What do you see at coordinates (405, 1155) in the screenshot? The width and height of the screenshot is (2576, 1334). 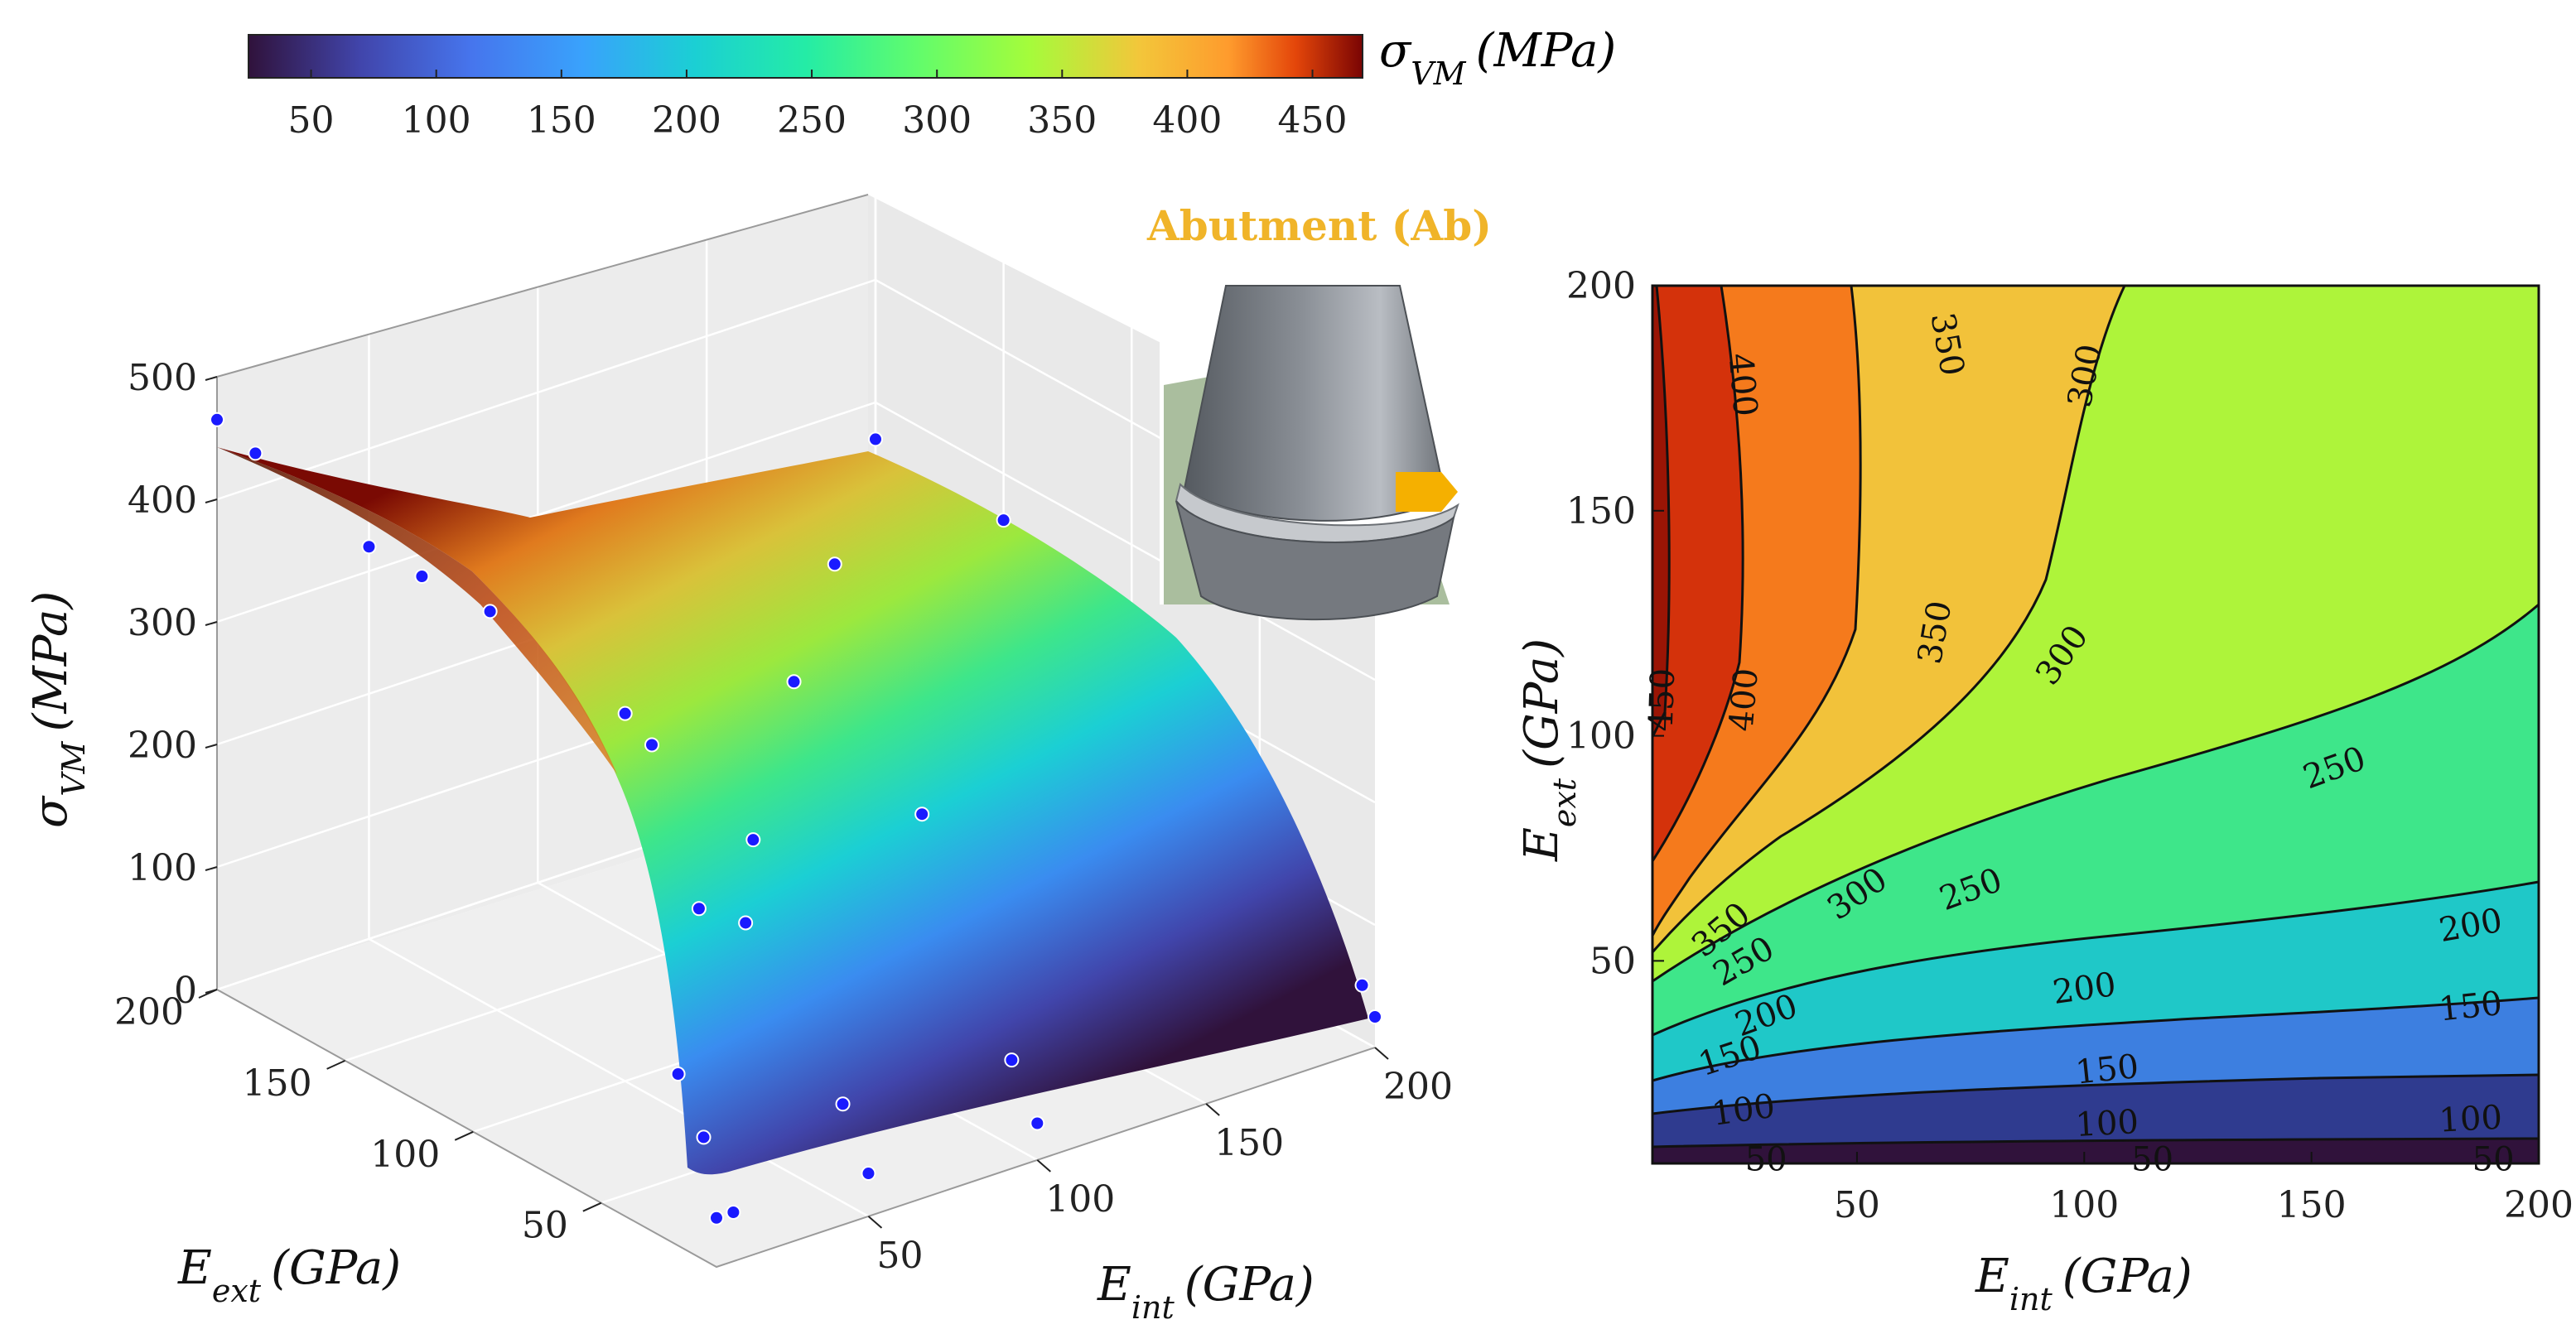 I see `e-ext-tick-label: 100` at bounding box center [405, 1155].